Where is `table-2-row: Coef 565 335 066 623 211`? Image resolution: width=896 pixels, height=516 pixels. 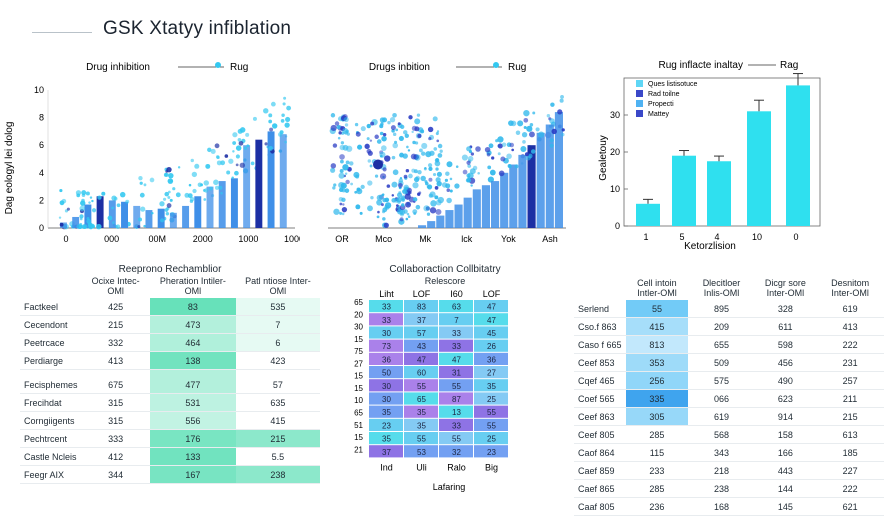 table-2-row: Coef 565 335 066 623 211 is located at coordinates (729, 398).